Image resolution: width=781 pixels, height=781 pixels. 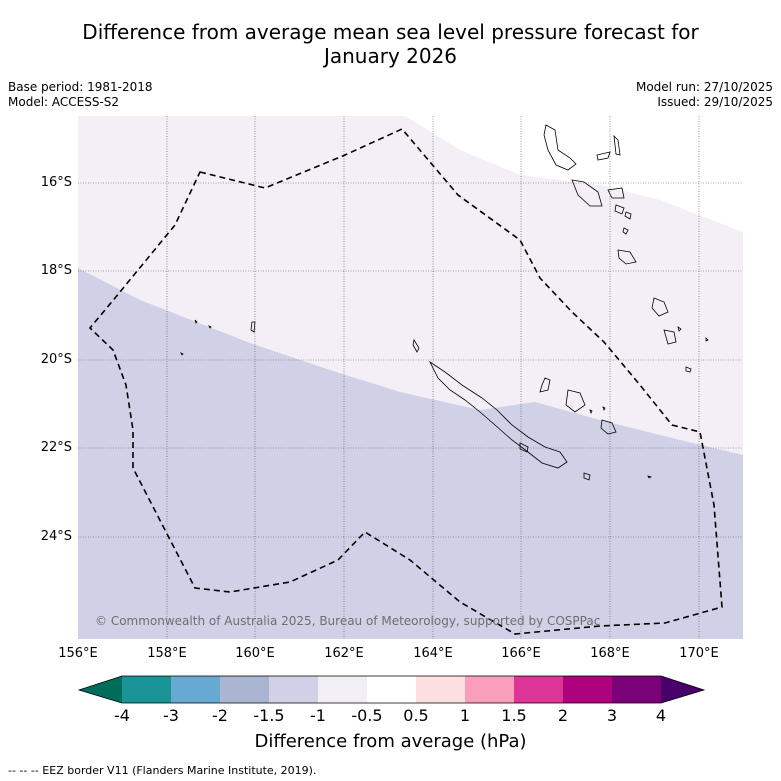 What do you see at coordinates (56, 270) in the screenshot?
I see `lat-label-18s: 18°S` at bounding box center [56, 270].